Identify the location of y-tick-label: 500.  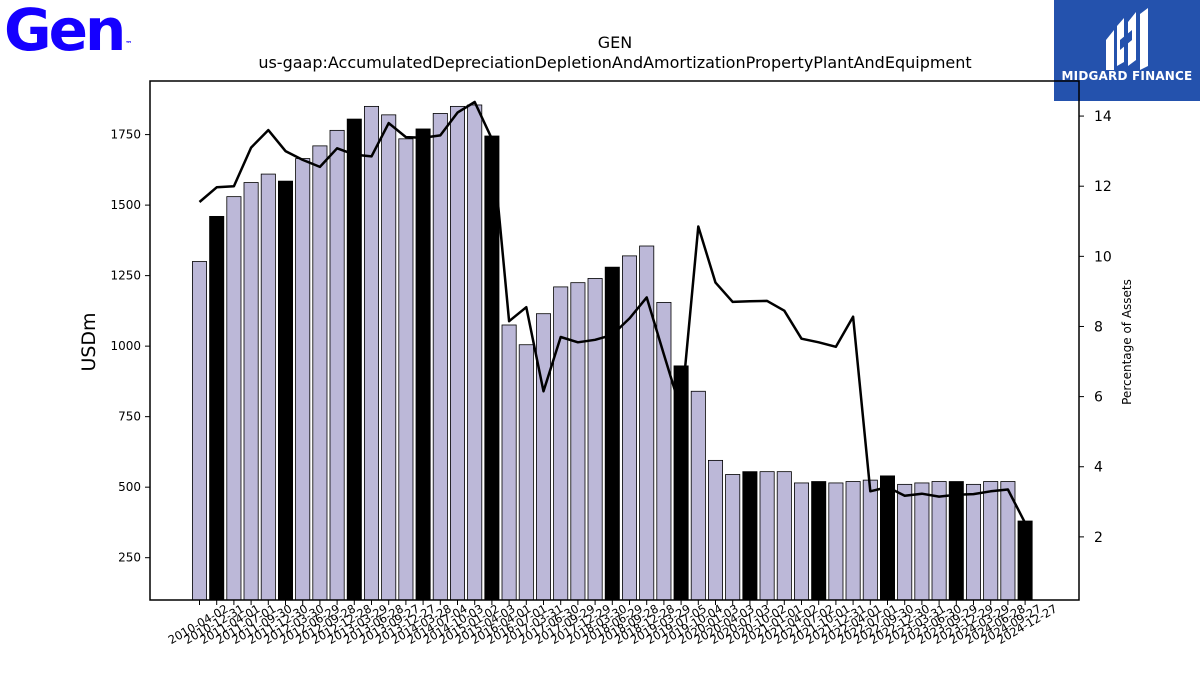
(129, 487).